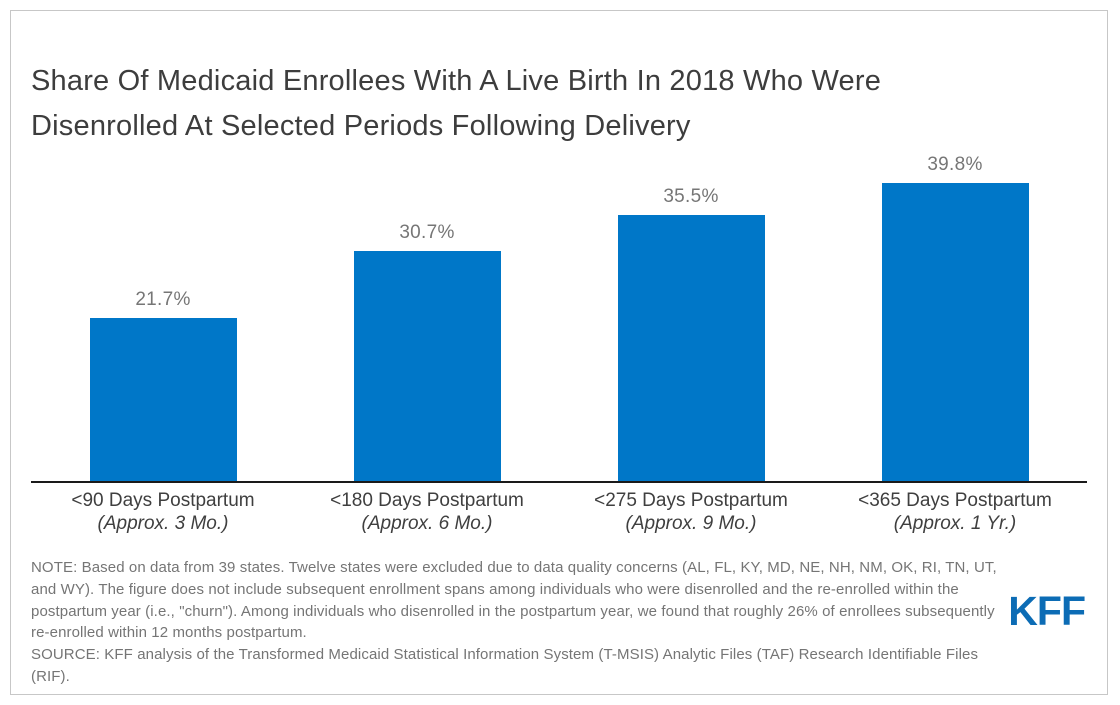  I want to click on bar-column-3: 35.5%, so click(691, 315).